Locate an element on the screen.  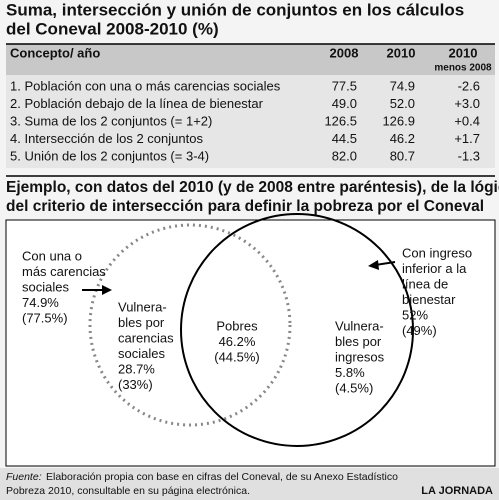
title: del Coneval 2008-2010 (%) is located at coordinates (112, 28).